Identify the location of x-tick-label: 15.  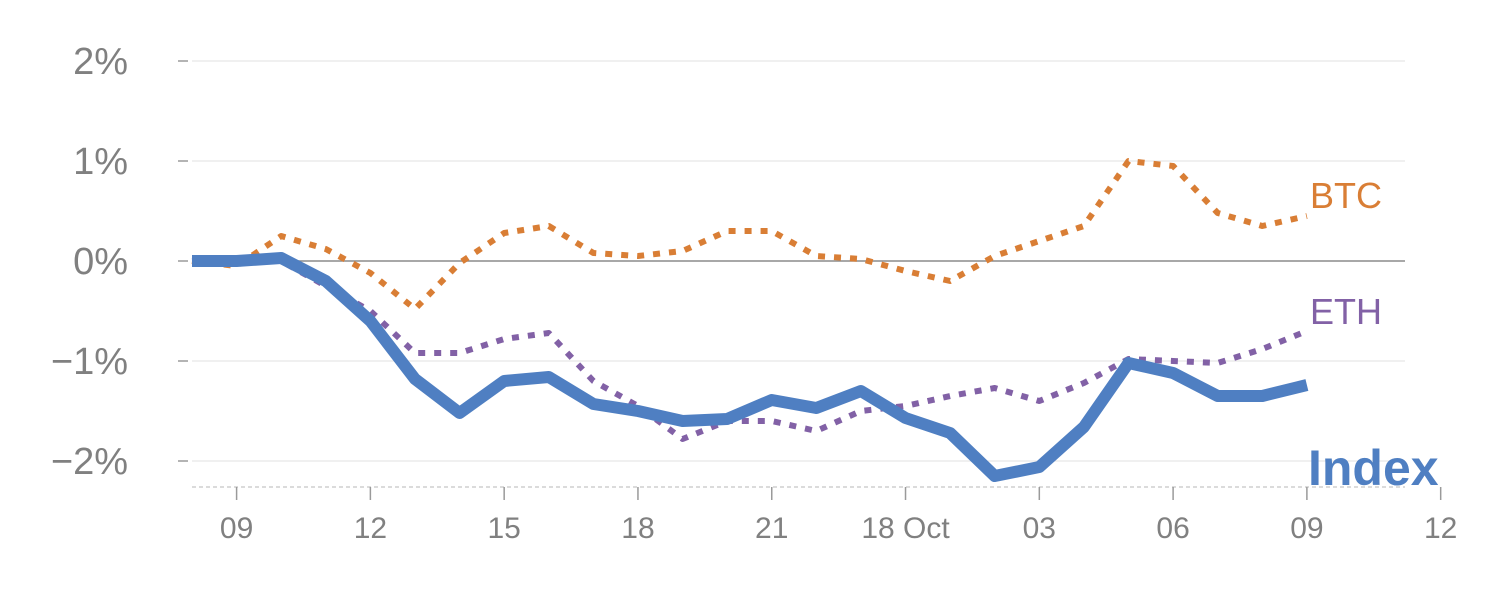
(503, 528).